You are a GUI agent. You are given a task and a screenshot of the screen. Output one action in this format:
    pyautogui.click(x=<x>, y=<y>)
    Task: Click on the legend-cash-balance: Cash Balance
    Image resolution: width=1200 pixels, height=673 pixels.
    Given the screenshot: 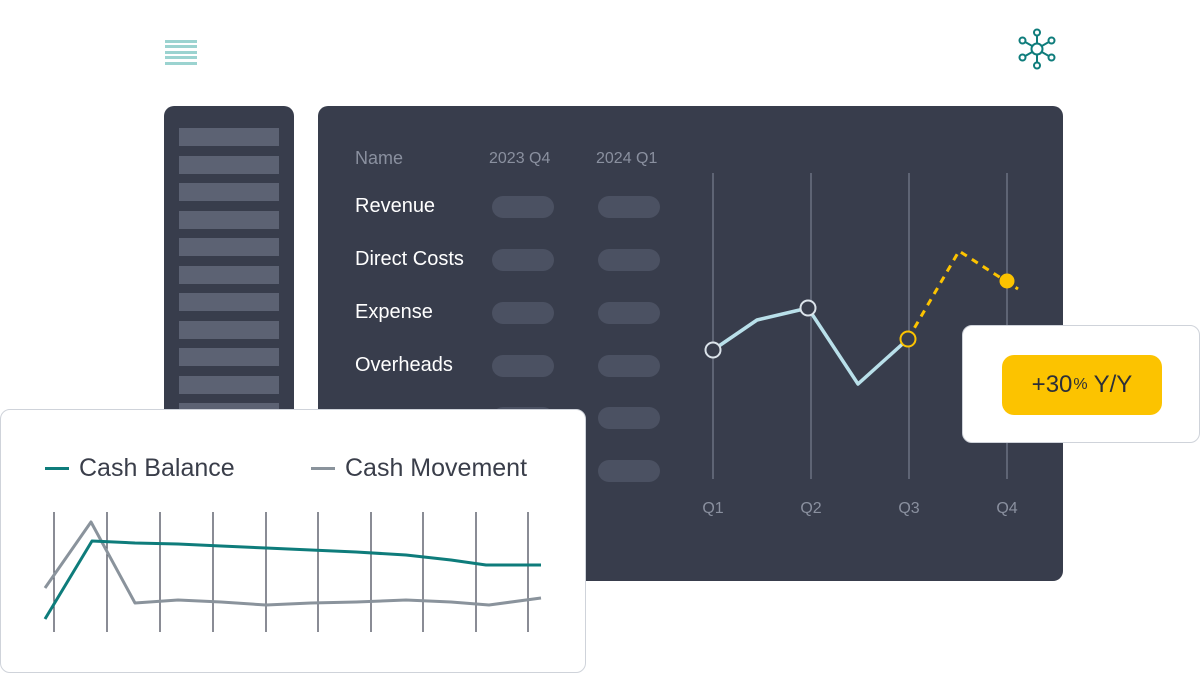 What is the action you would take?
    pyautogui.click(x=140, y=468)
    